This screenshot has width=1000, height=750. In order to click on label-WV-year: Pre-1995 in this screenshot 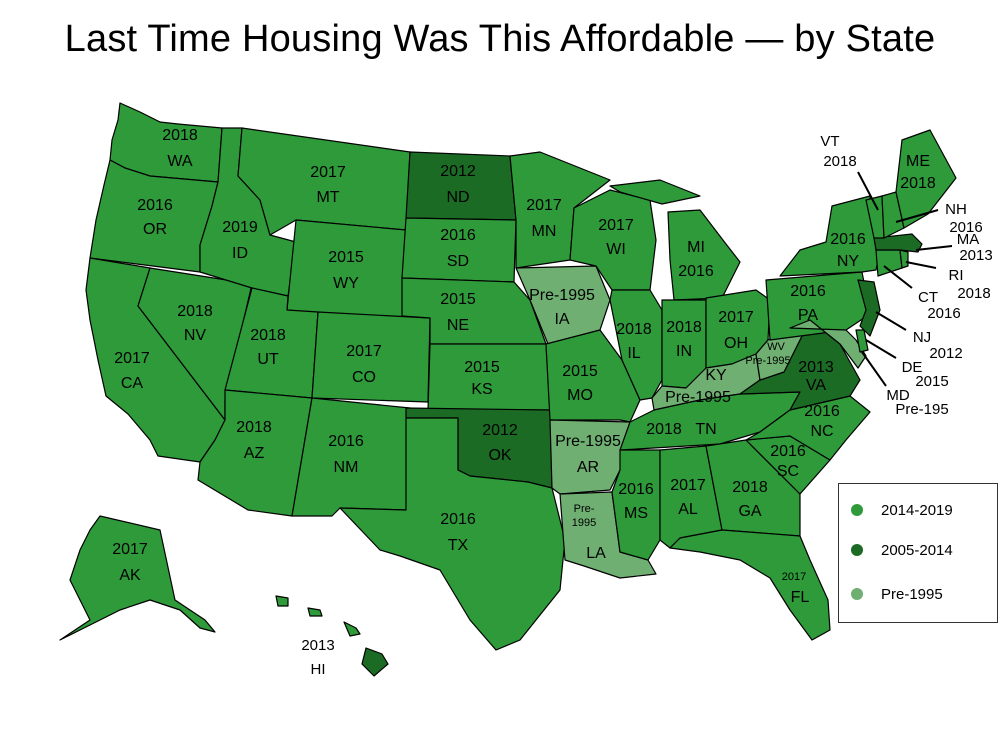, I will do `click(767, 361)`.